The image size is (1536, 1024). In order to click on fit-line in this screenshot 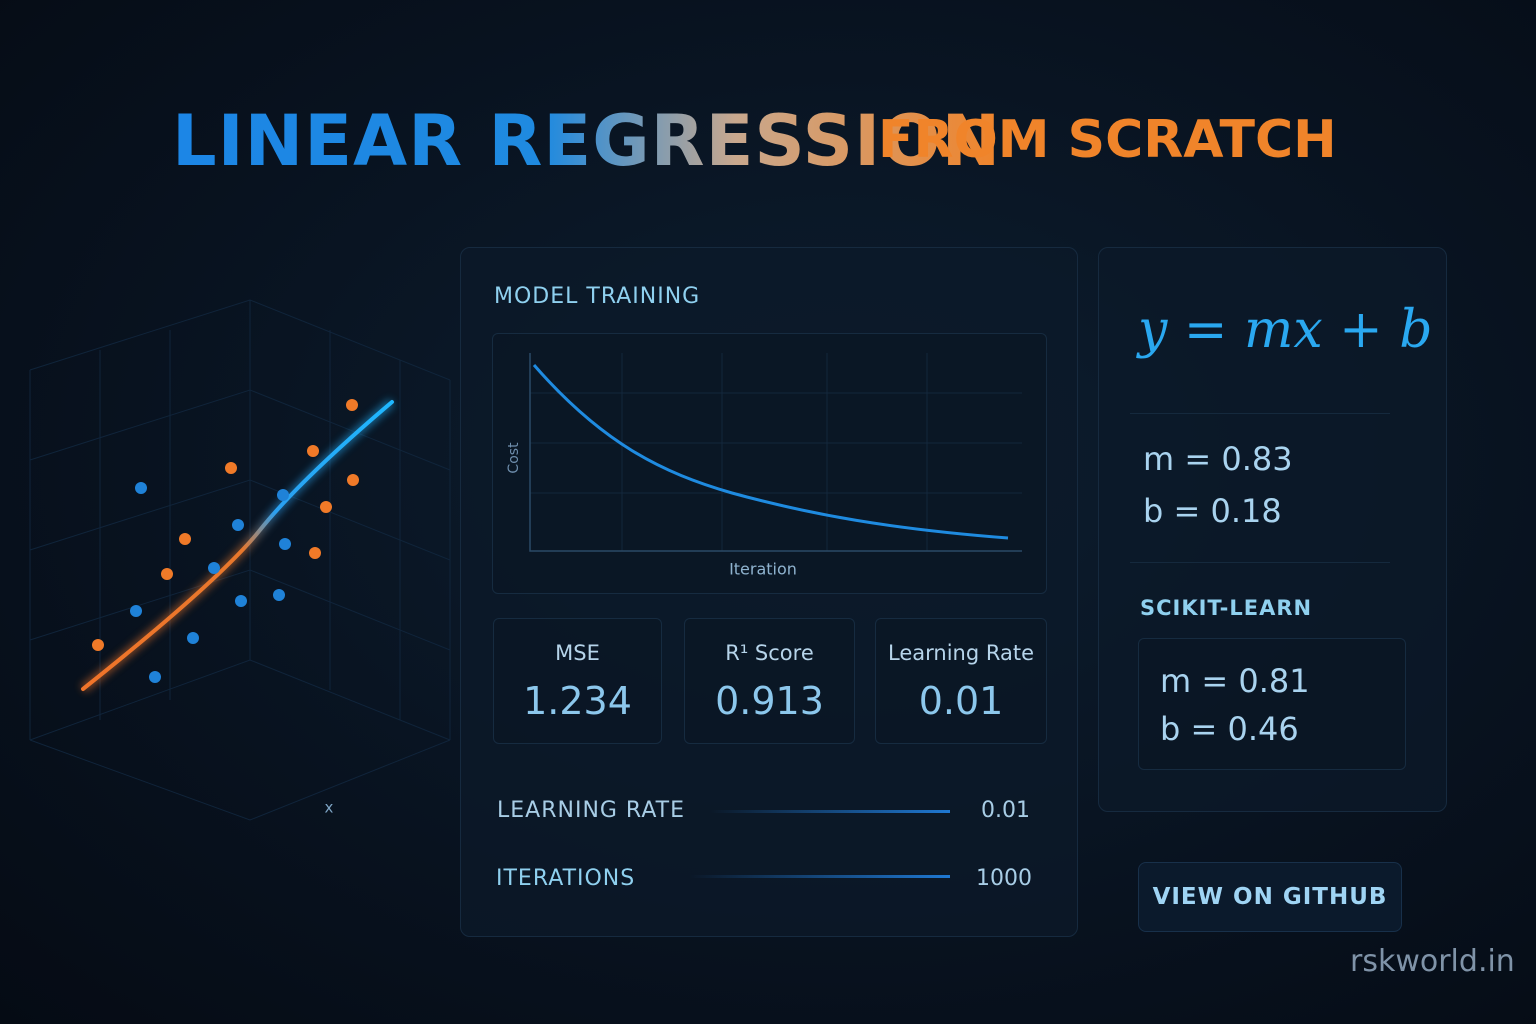, I will do `click(237, 545)`.